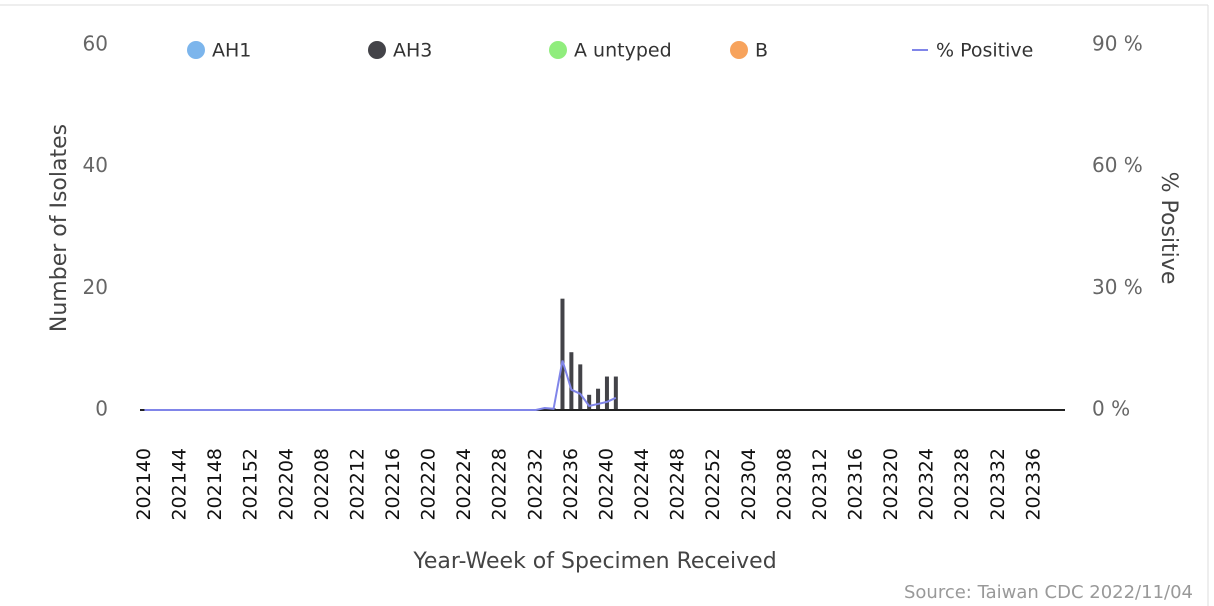  Describe the element at coordinates (998, 484) in the screenshot. I see `x-tick-label: 202332` at that location.